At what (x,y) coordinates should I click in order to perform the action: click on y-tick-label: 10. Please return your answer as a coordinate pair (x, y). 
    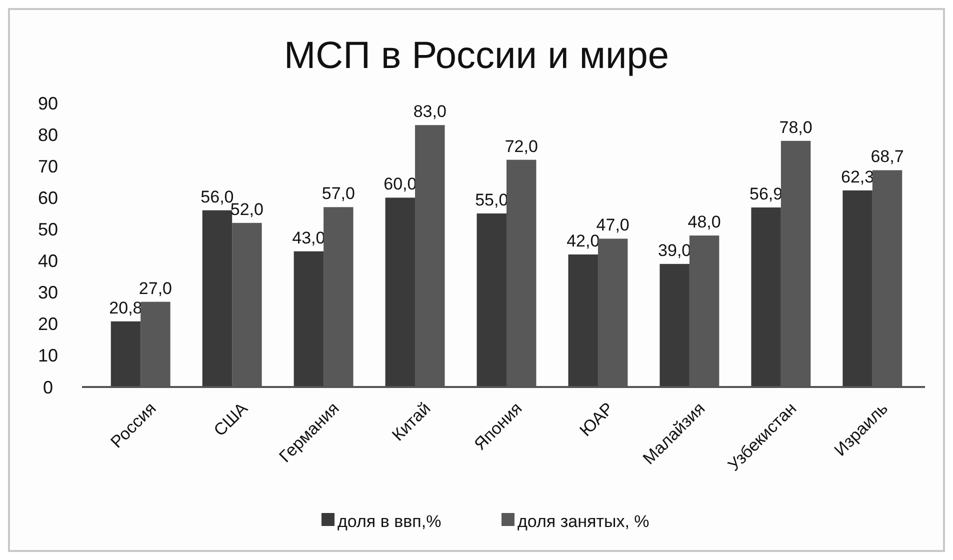
    Looking at the image, I should click on (48, 356).